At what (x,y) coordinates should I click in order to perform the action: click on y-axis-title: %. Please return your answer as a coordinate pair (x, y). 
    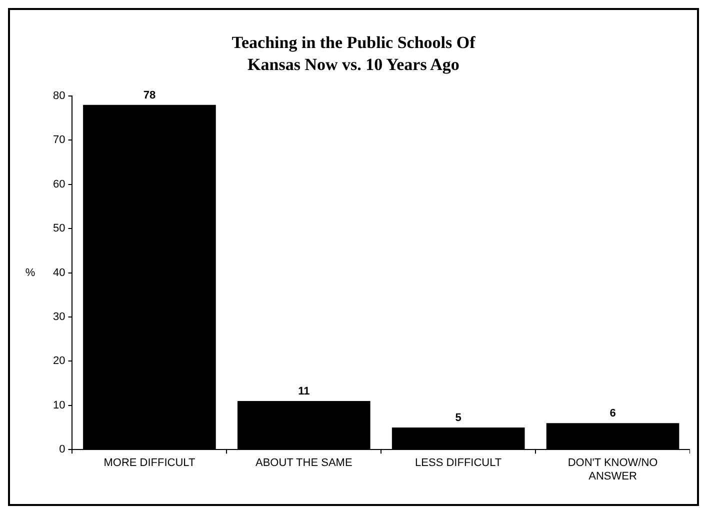
    Looking at the image, I should click on (30, 272).